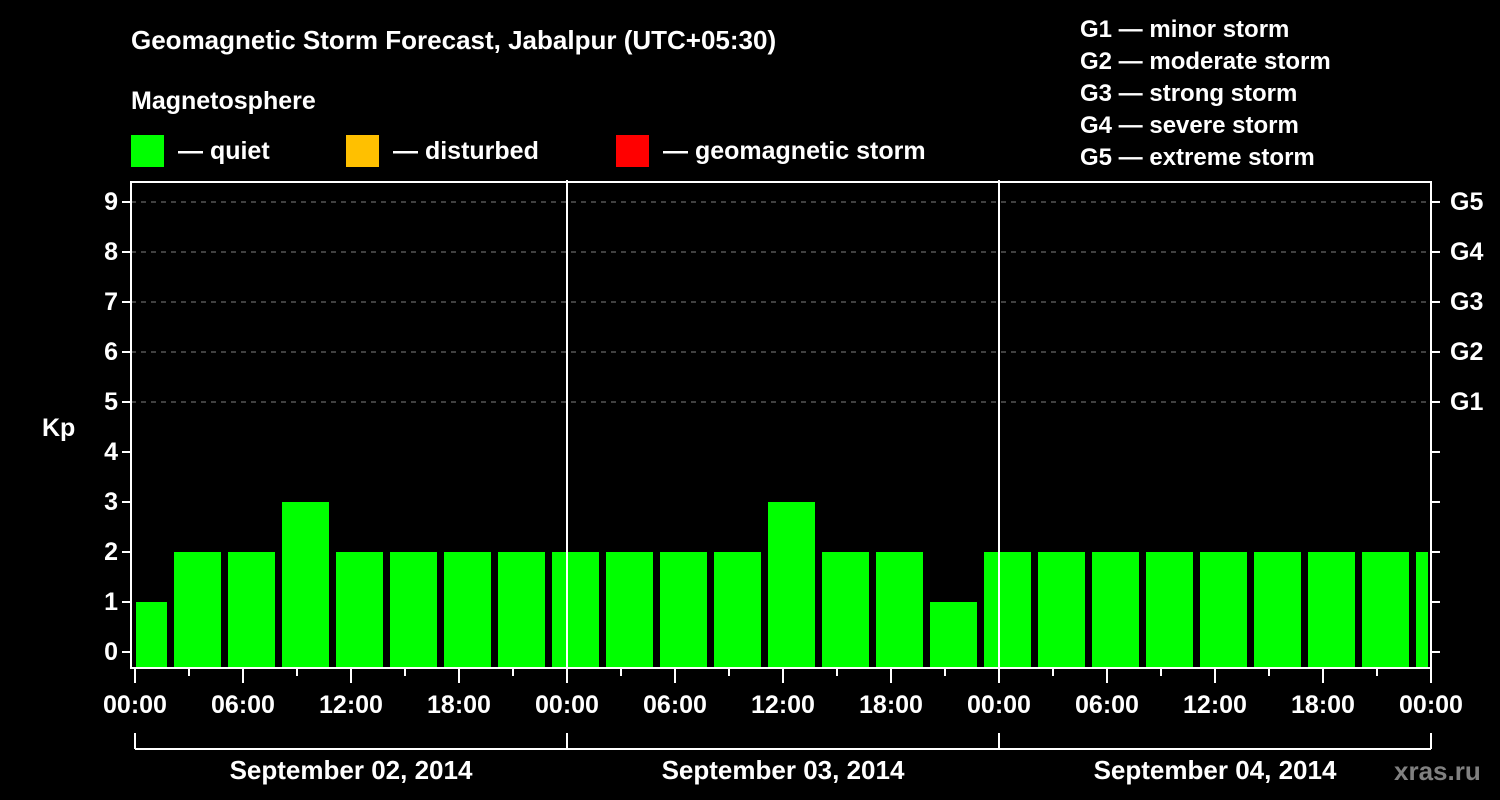 The width and height of the screenshot is (1500, 800). What do you see at coordinates (147, 151) in the screenshot?
I see `quiet-swatch-icon` at bounding box center [147, 151].